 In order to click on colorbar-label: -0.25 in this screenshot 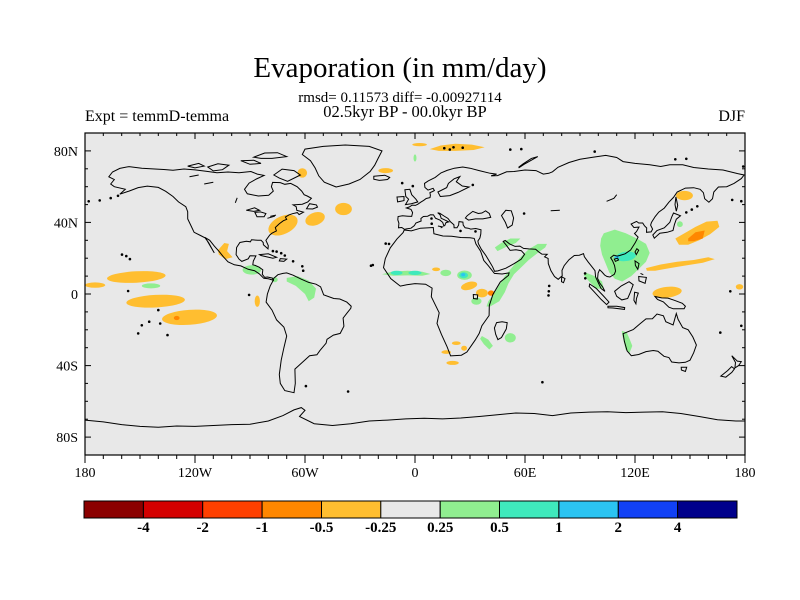, I will do `click(380, 528)`.